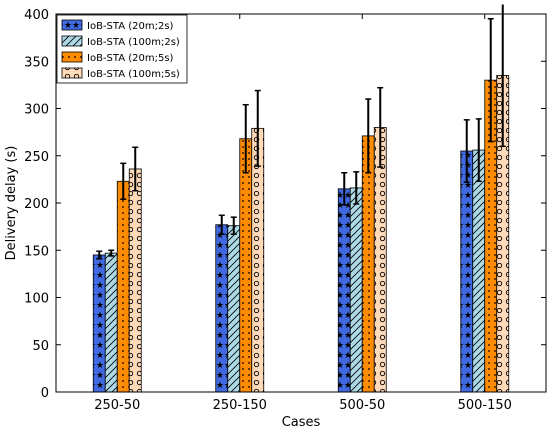  I want to click on y-tick-label: 400, so click(36, 15).